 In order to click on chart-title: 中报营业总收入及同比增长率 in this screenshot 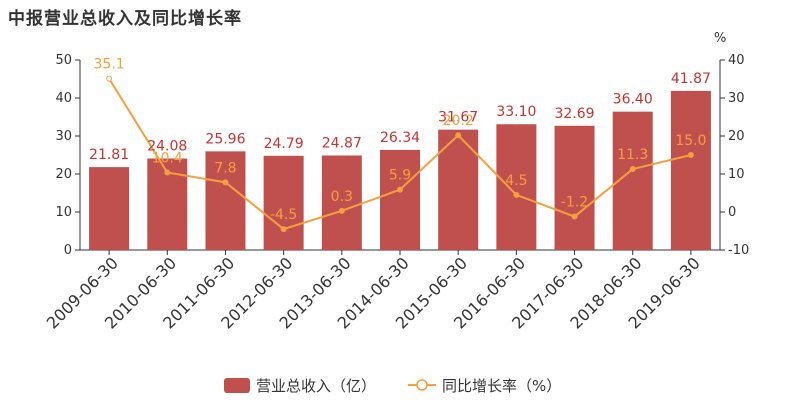, I will do `click(125, 19)`.